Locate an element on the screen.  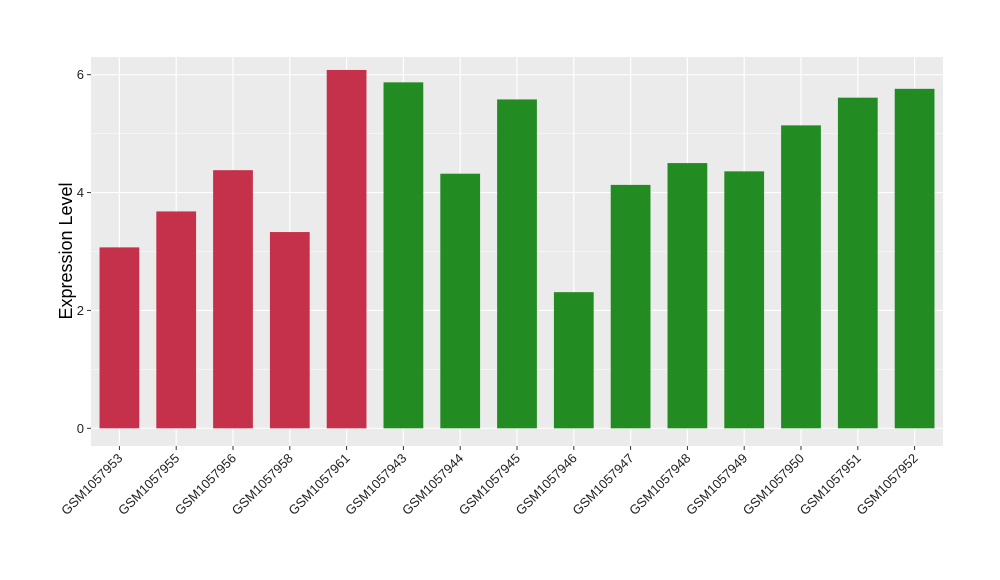
y-tick-label: 2 is located at coordinates (80, 310).